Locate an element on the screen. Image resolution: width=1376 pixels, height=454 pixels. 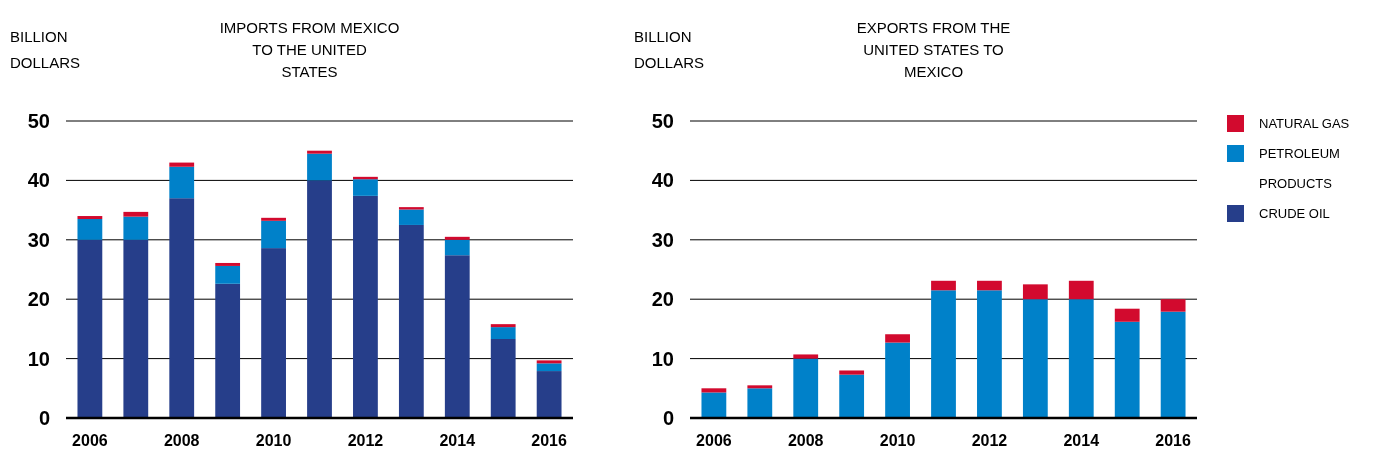
chart-title: IMPORTS FROM MEXICO TO THE UNITED STATES is located at coordinates (309, 49).